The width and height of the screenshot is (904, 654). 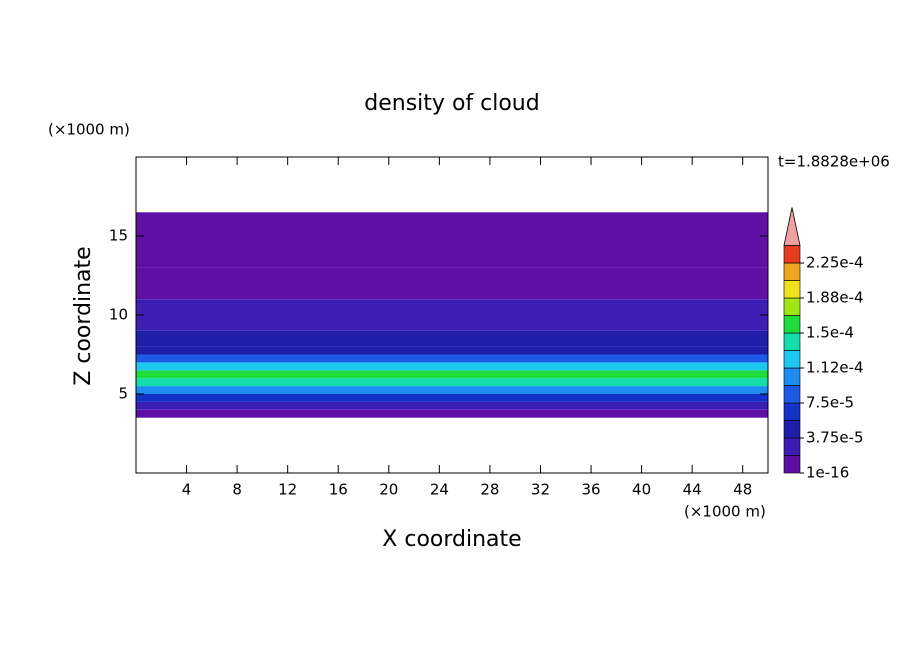 I want to click on x-unit: (×1000 m), so click(x=725, y=512).